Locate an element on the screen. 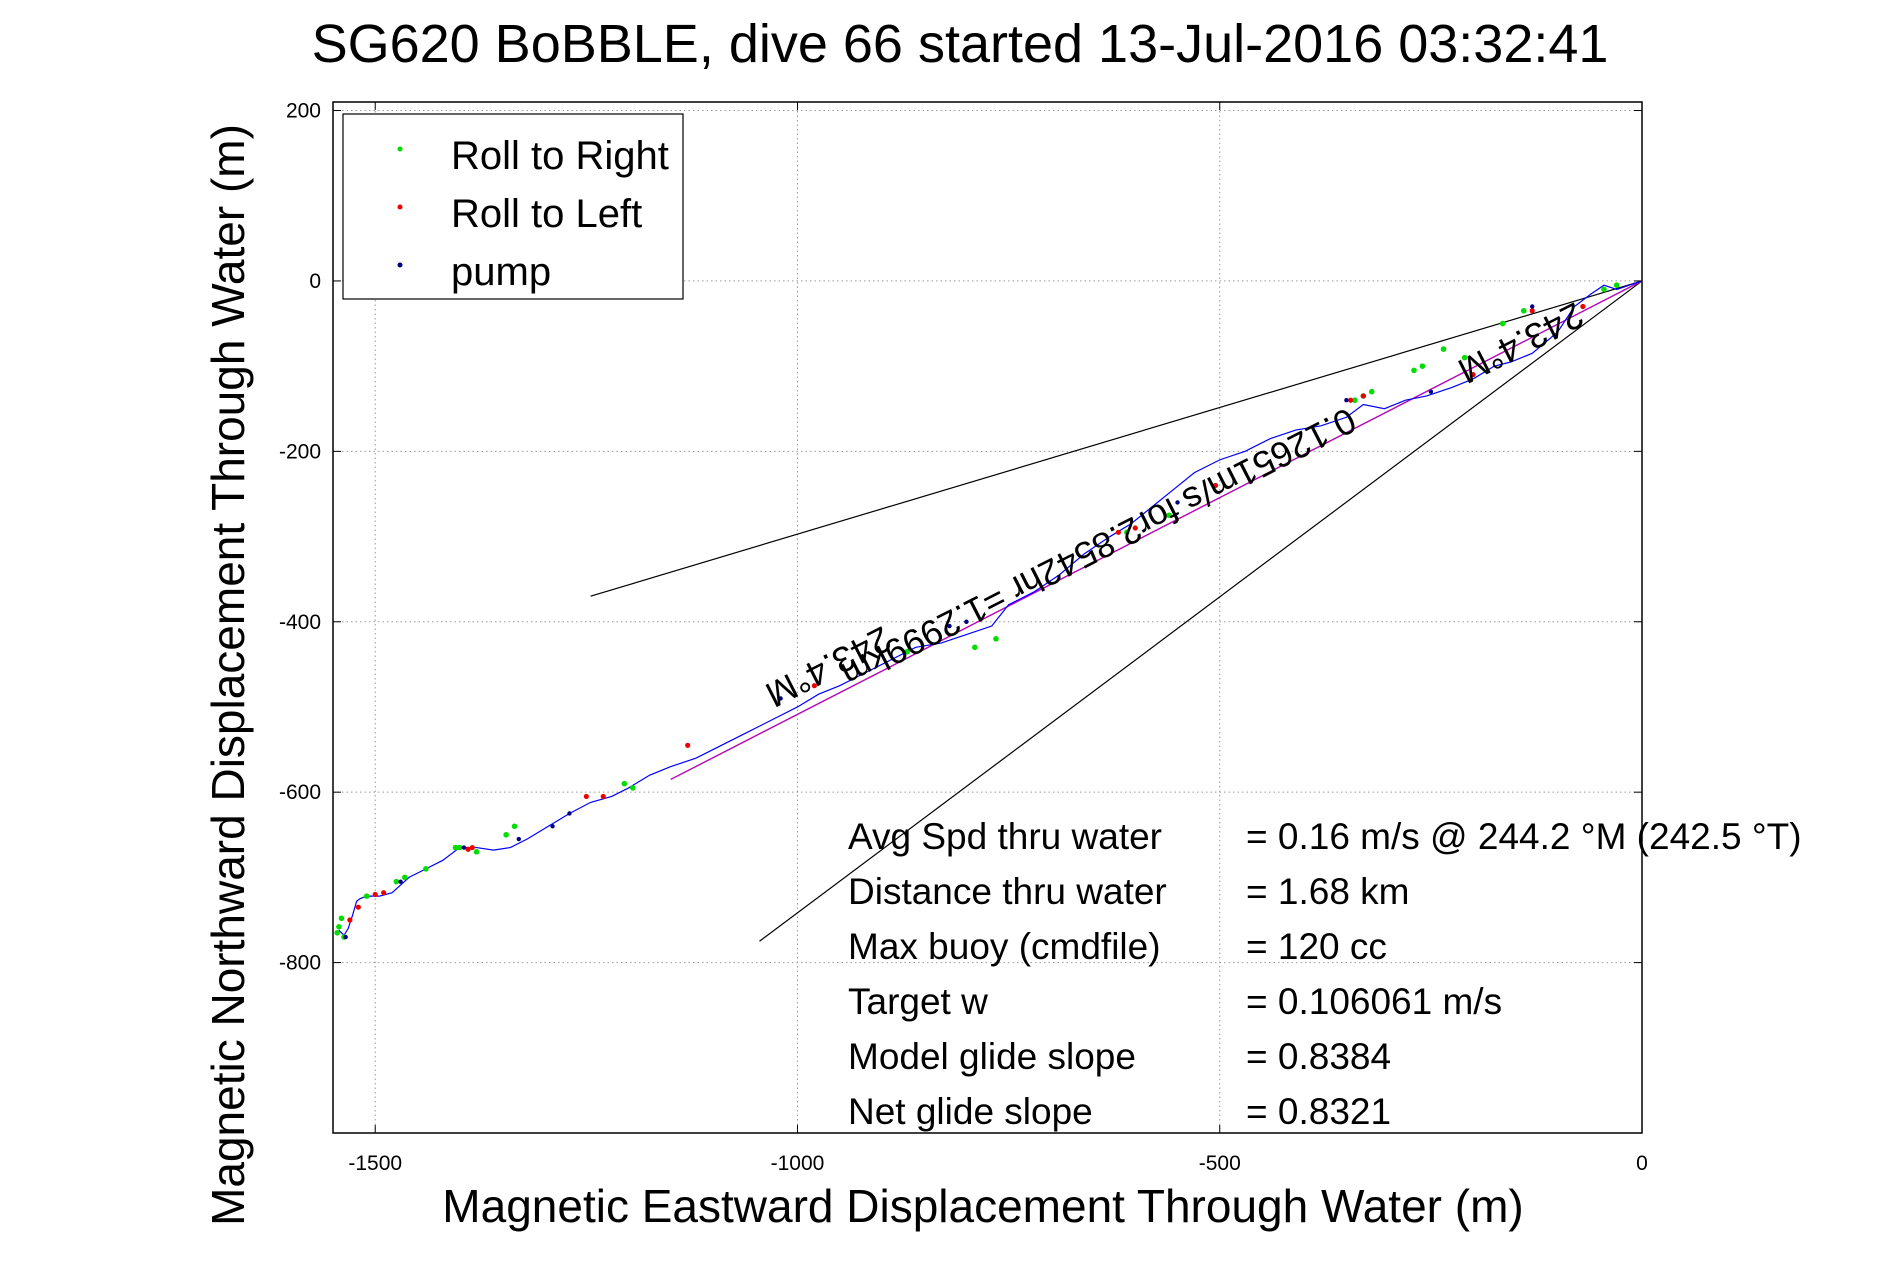 Image resolution: width=1891 pixels, height=1262 pixels. stat-value: = 120 cc is located at coordinates (1316, 946).